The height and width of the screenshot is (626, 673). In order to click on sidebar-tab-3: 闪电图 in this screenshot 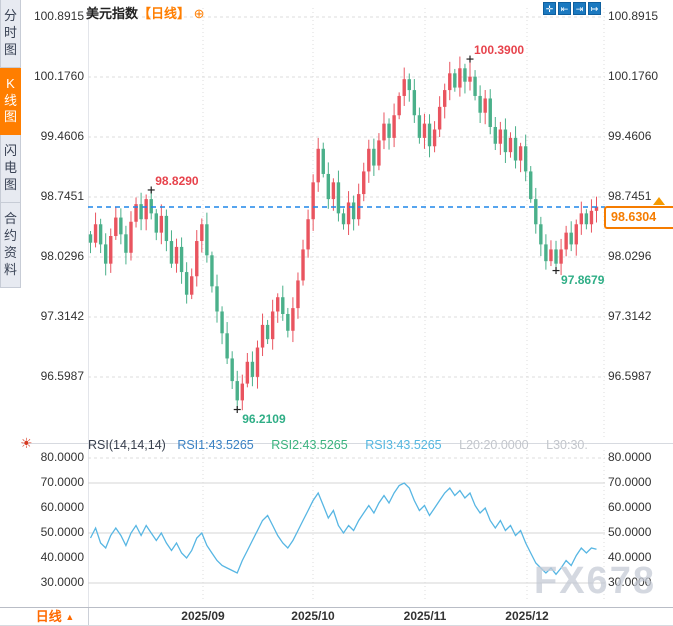, I will do `click(10, 169)`.